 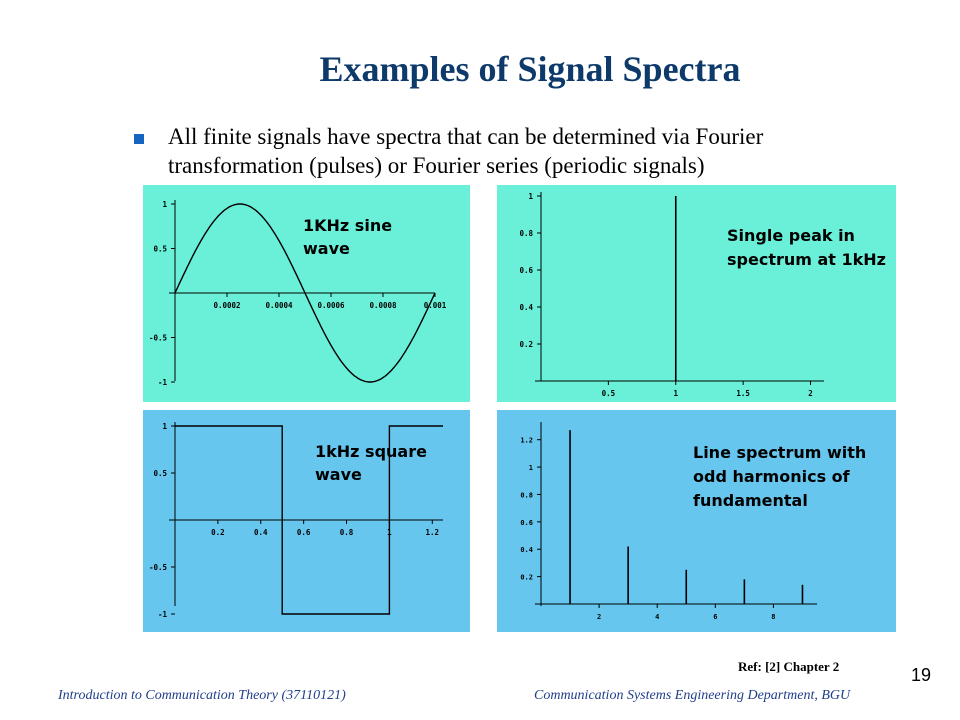 I want to click on x-tick-label: 1, so click(x=676, y=393).